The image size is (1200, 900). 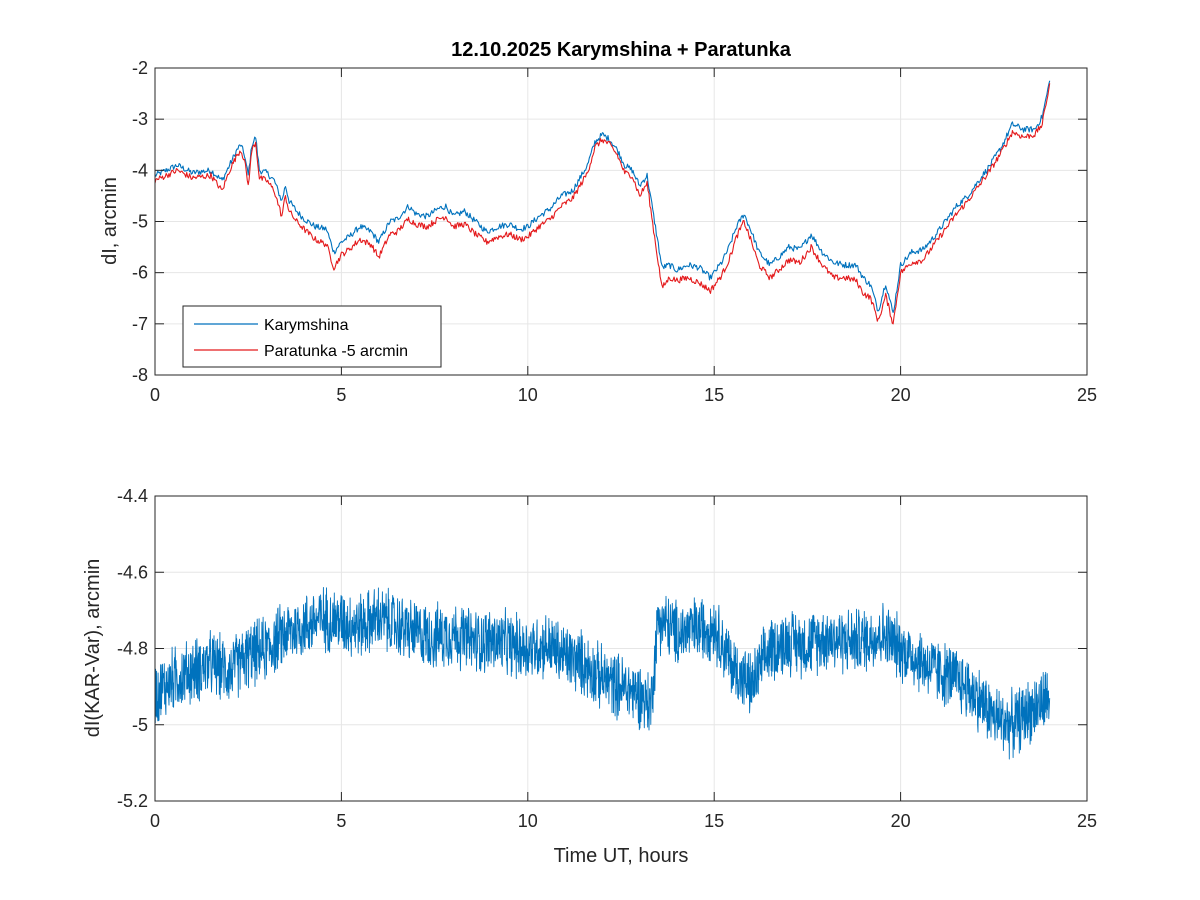 I want to click on top-y-axis-label: dI, arcmin, so click(x=110, y=221).